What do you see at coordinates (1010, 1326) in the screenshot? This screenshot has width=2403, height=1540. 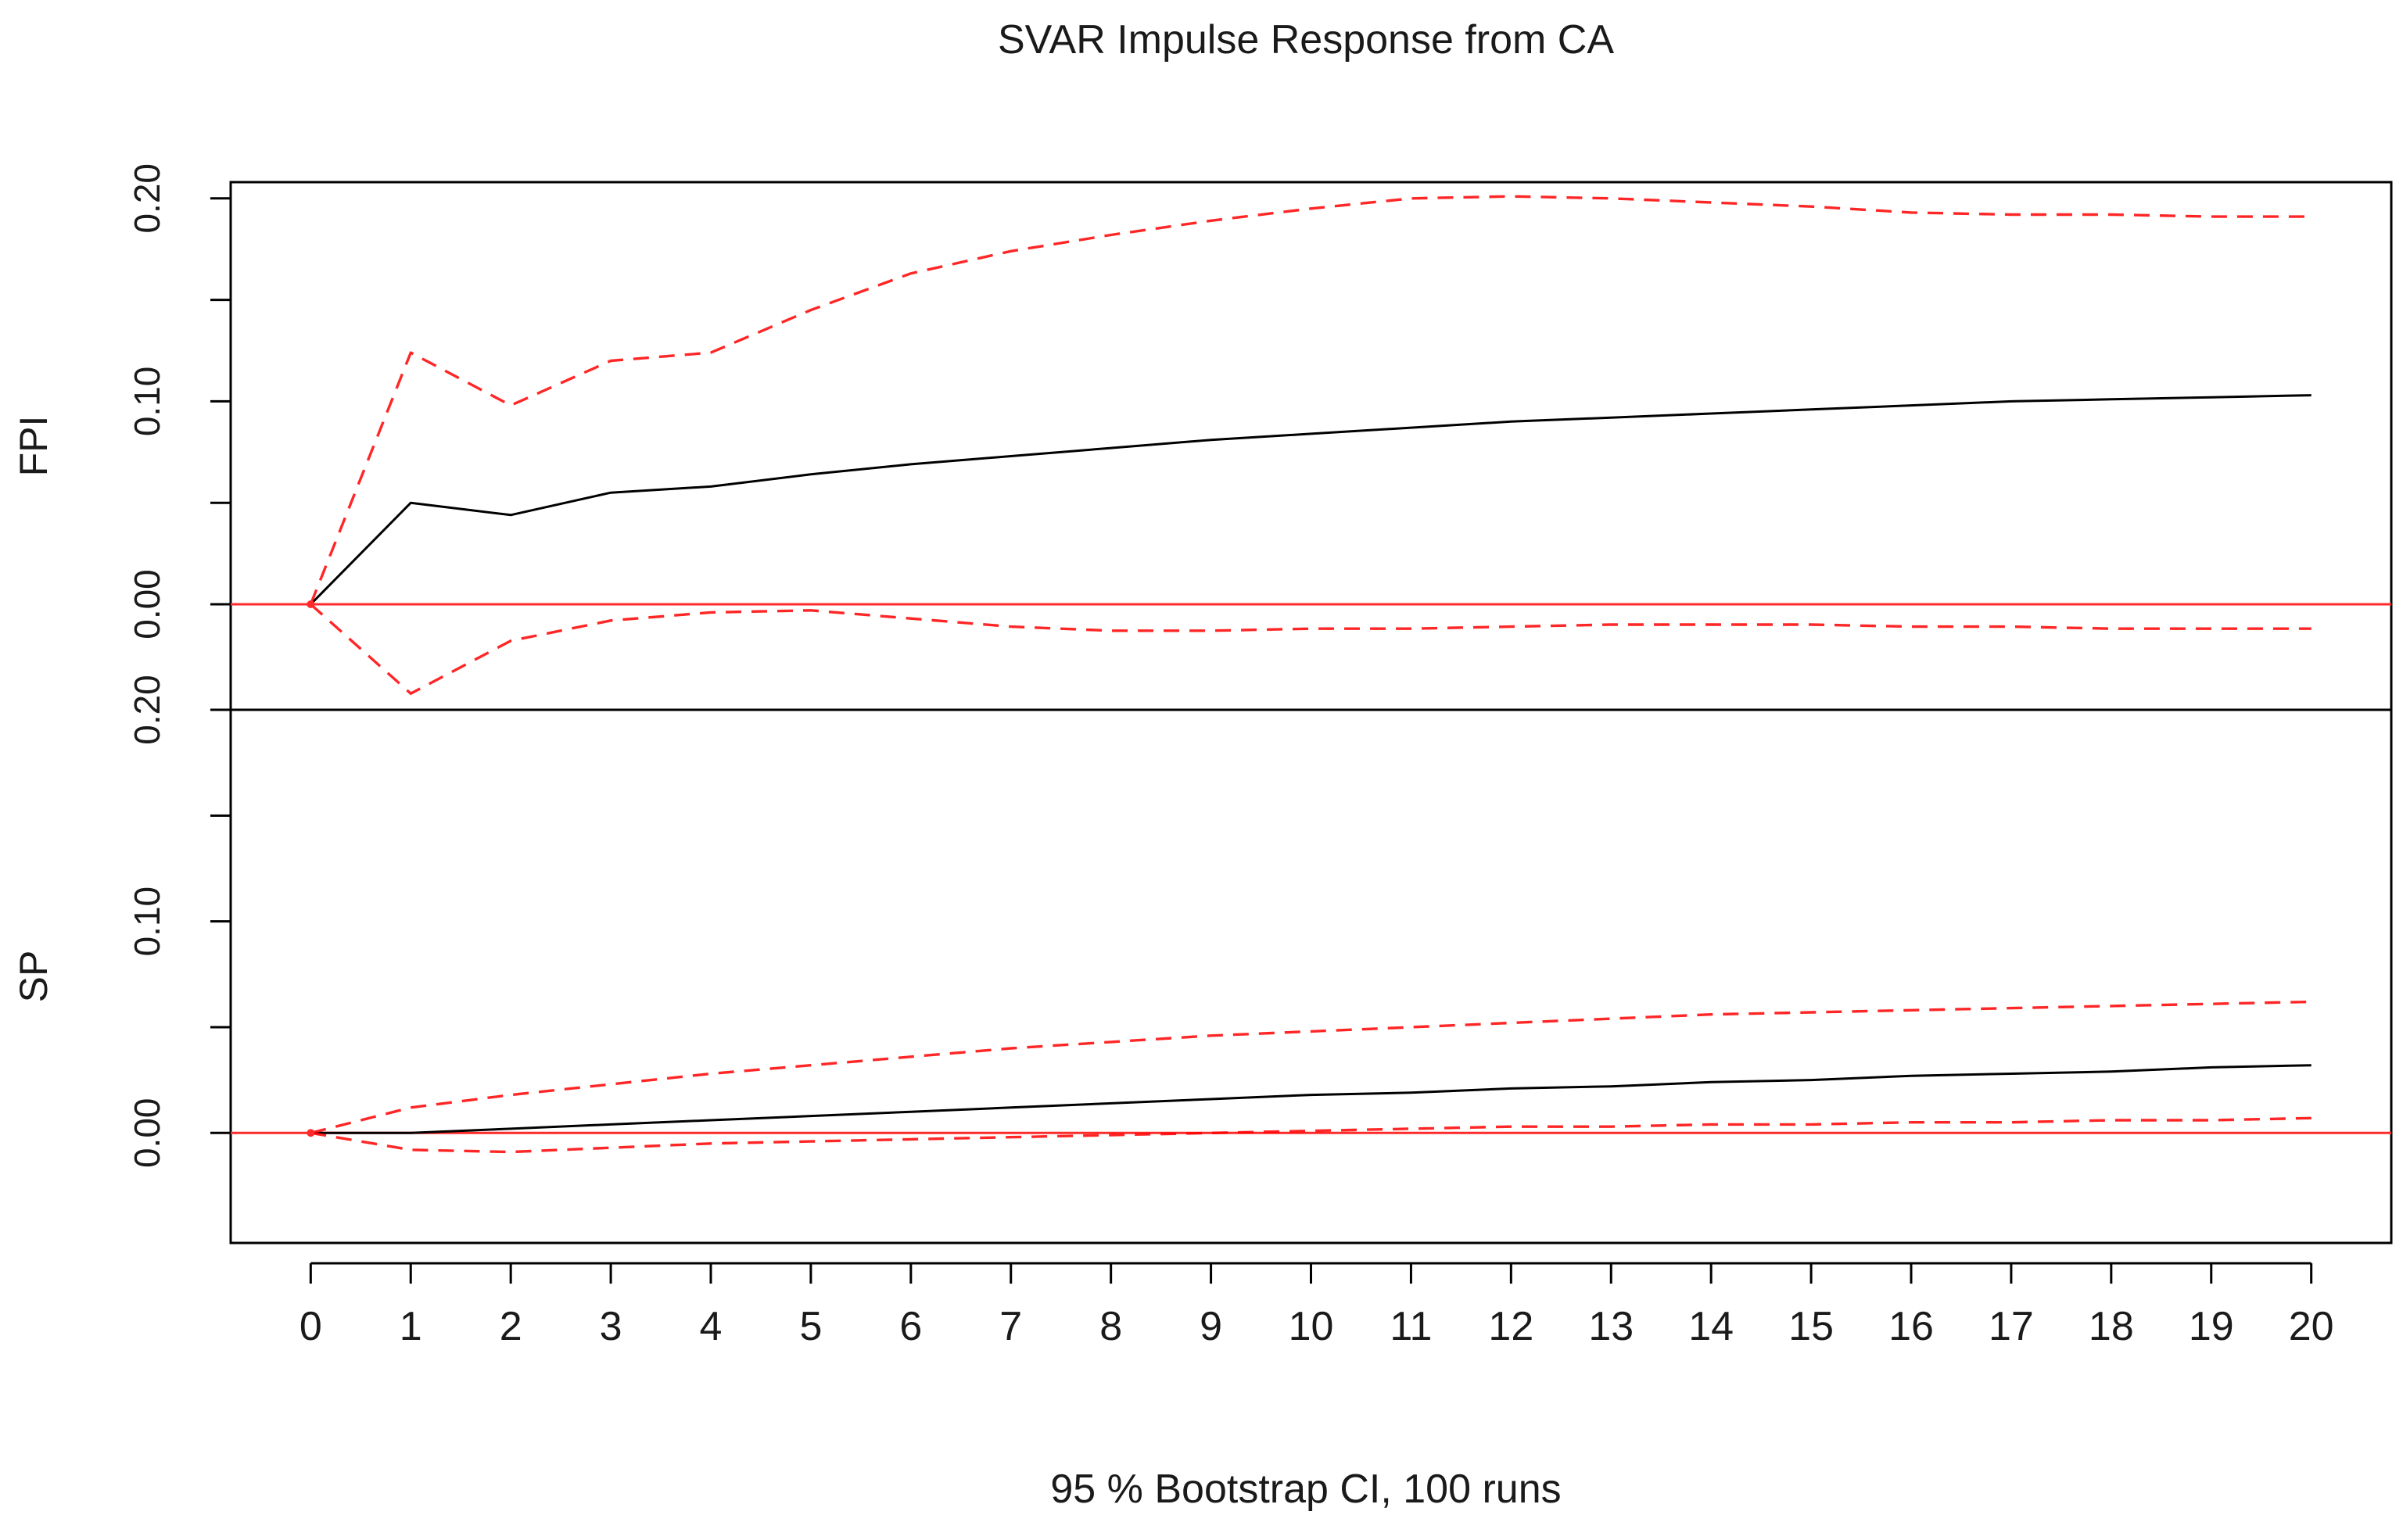 I see `x-tick-label: 7` at bounding box center [1010, 1326].